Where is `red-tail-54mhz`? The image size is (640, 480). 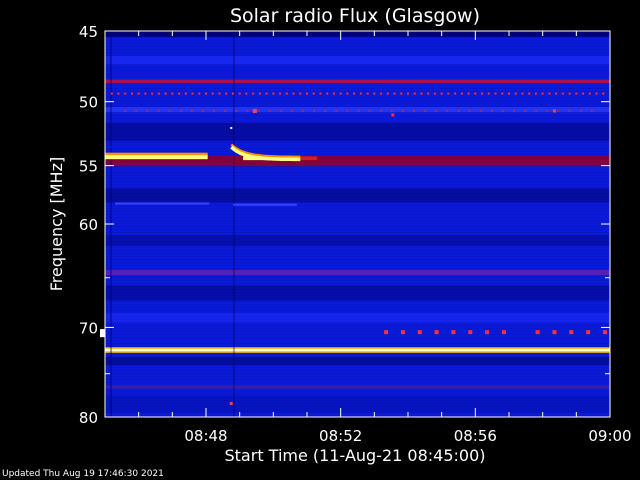 red-tail-54mhz is located at coordinates (309, 158).